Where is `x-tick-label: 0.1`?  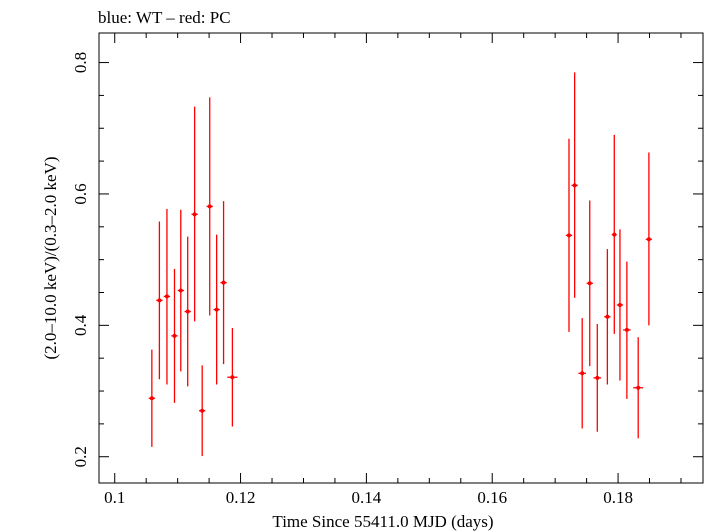
x-tick-label: 0.1 is located at coordinates (114, 497).